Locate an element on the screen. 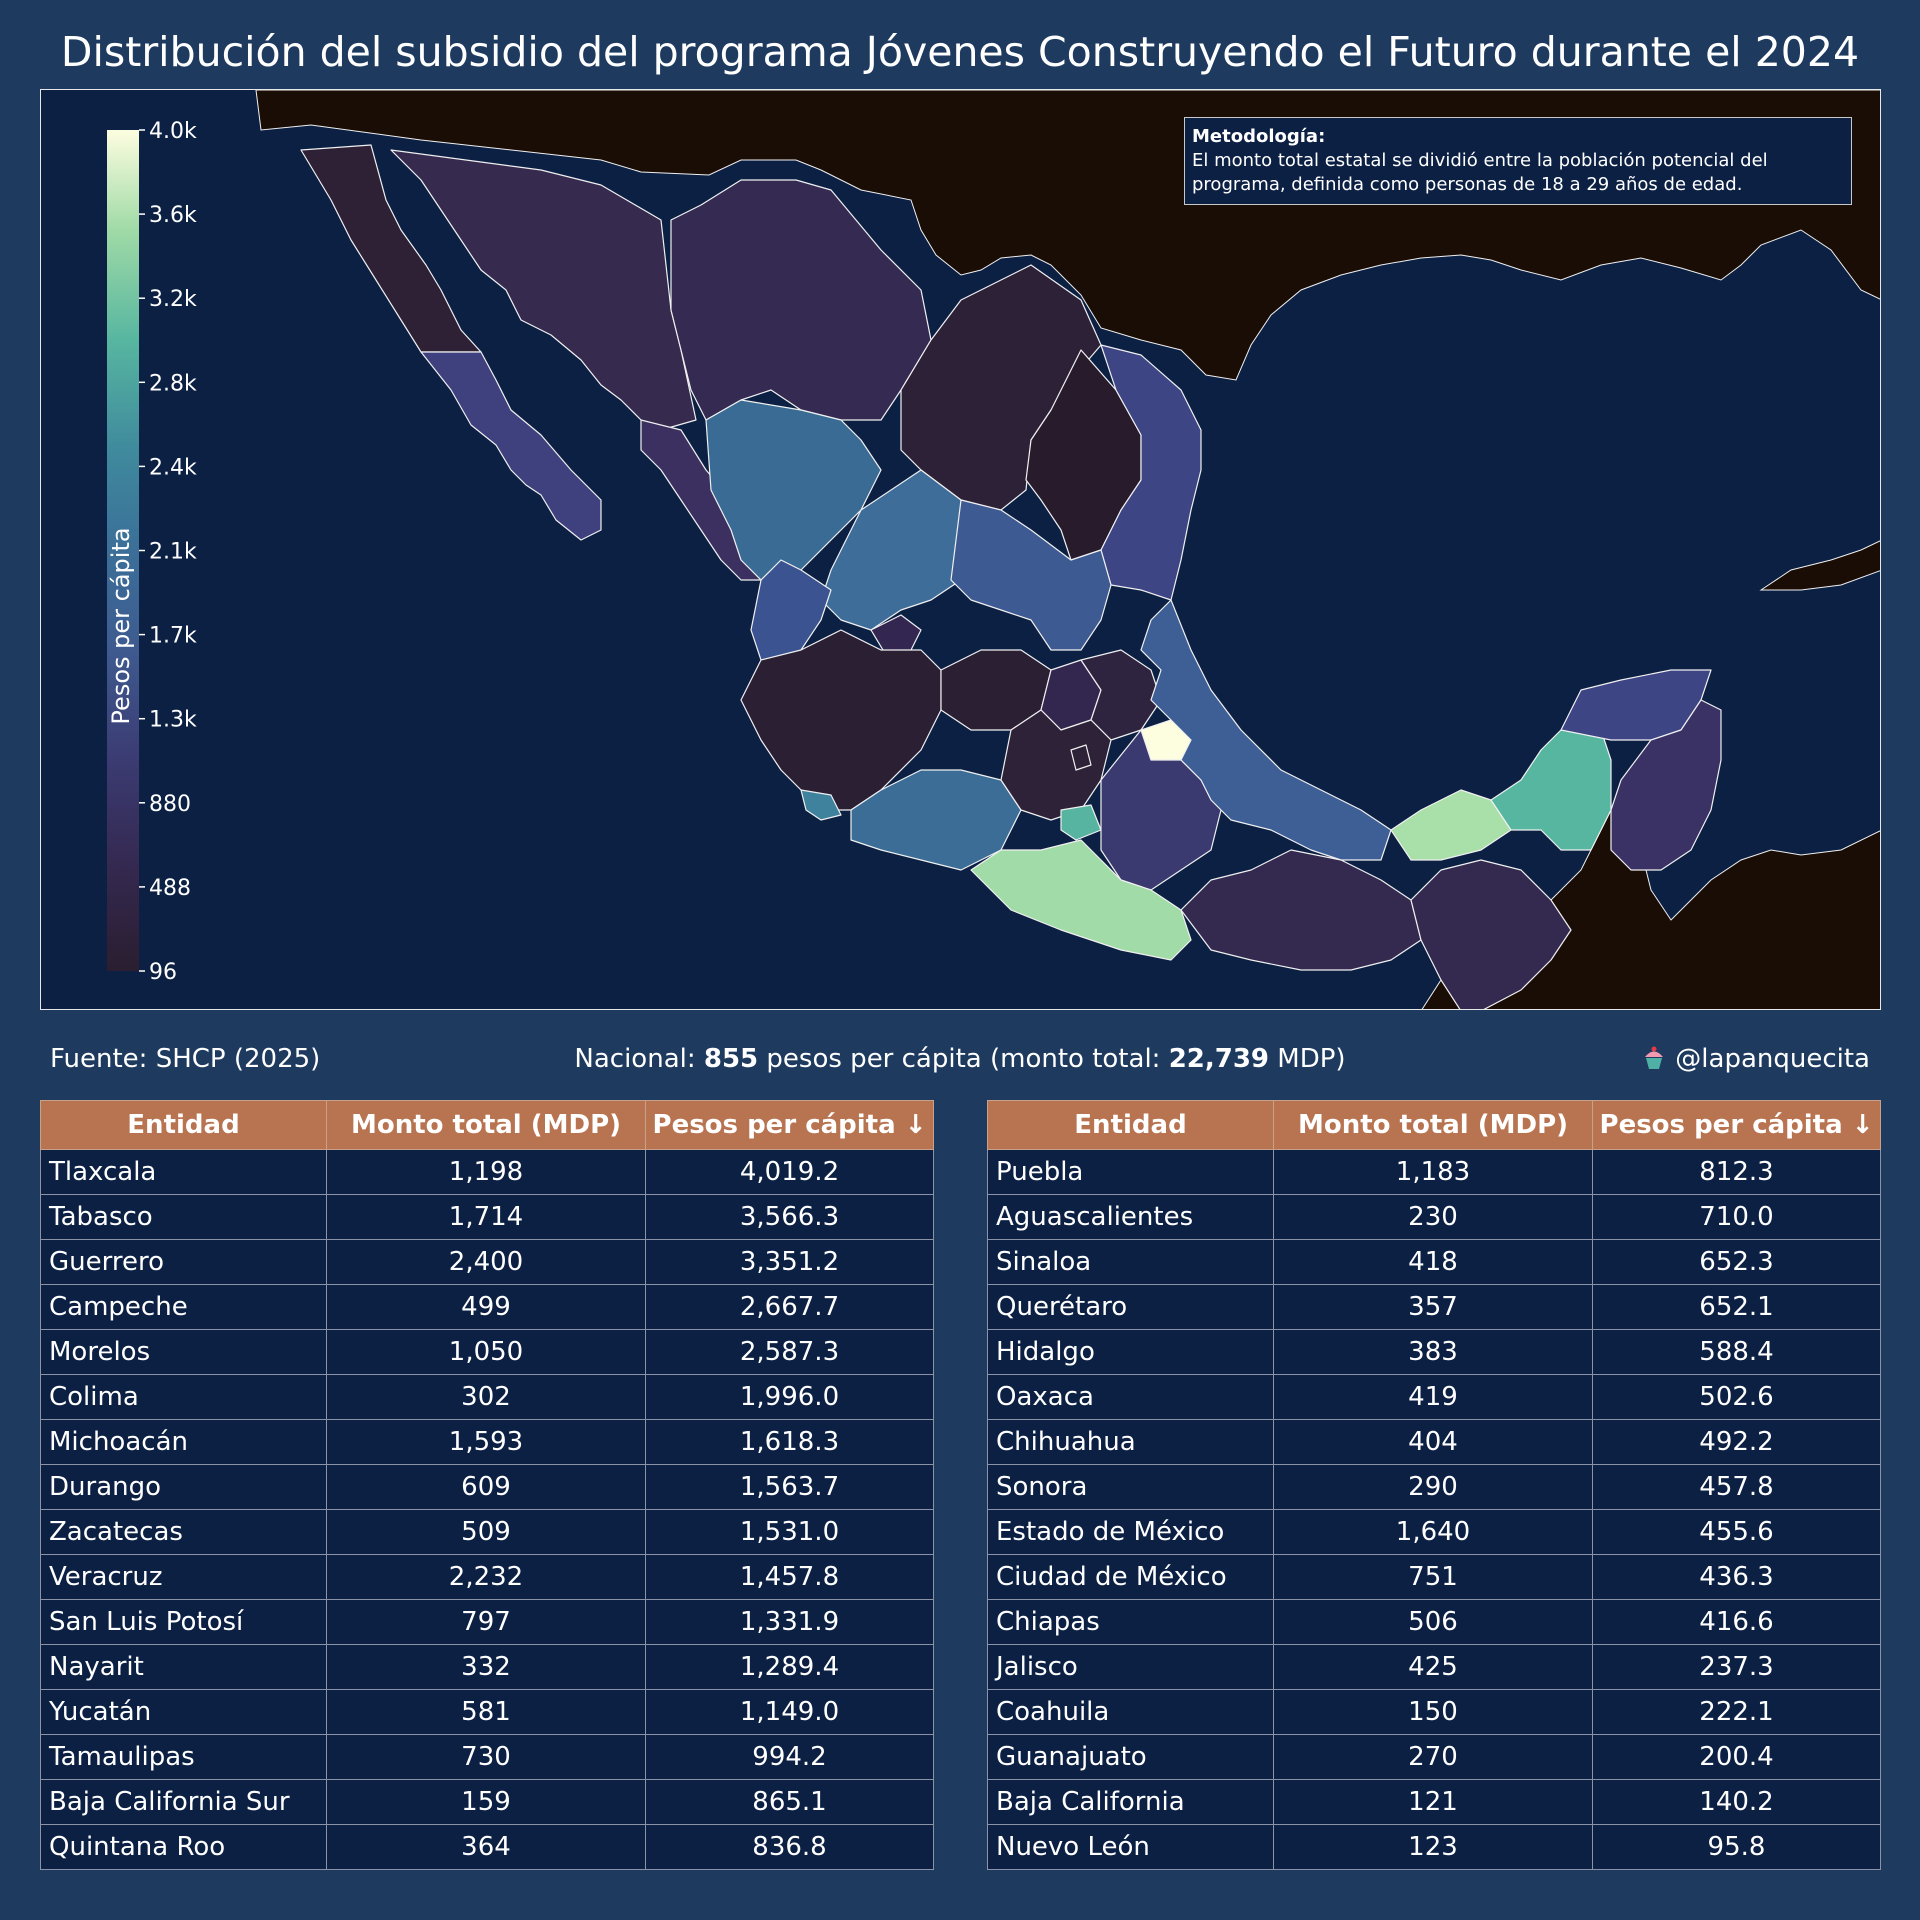 The width and height of the screenshot is (1920, 1920). national-suffix: MDP) is located at coordinates (1311, 1059).